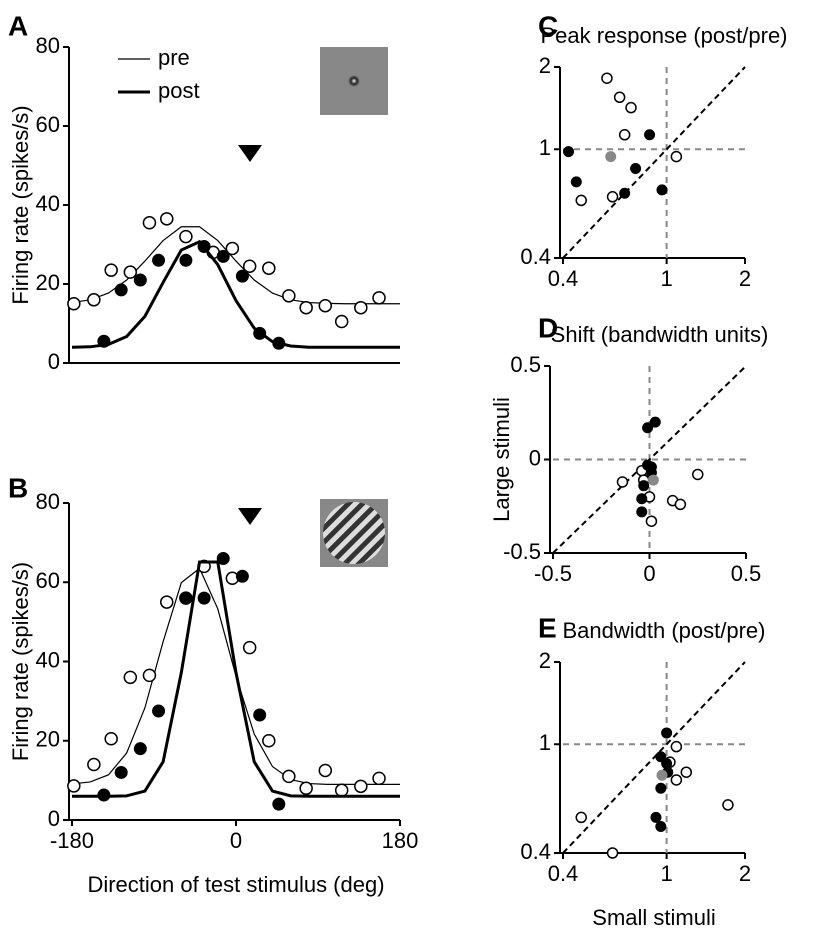  Describe the element at coordinates (525, 364) in the screenshot. I see `y-tick-label: 0.5` at that location.